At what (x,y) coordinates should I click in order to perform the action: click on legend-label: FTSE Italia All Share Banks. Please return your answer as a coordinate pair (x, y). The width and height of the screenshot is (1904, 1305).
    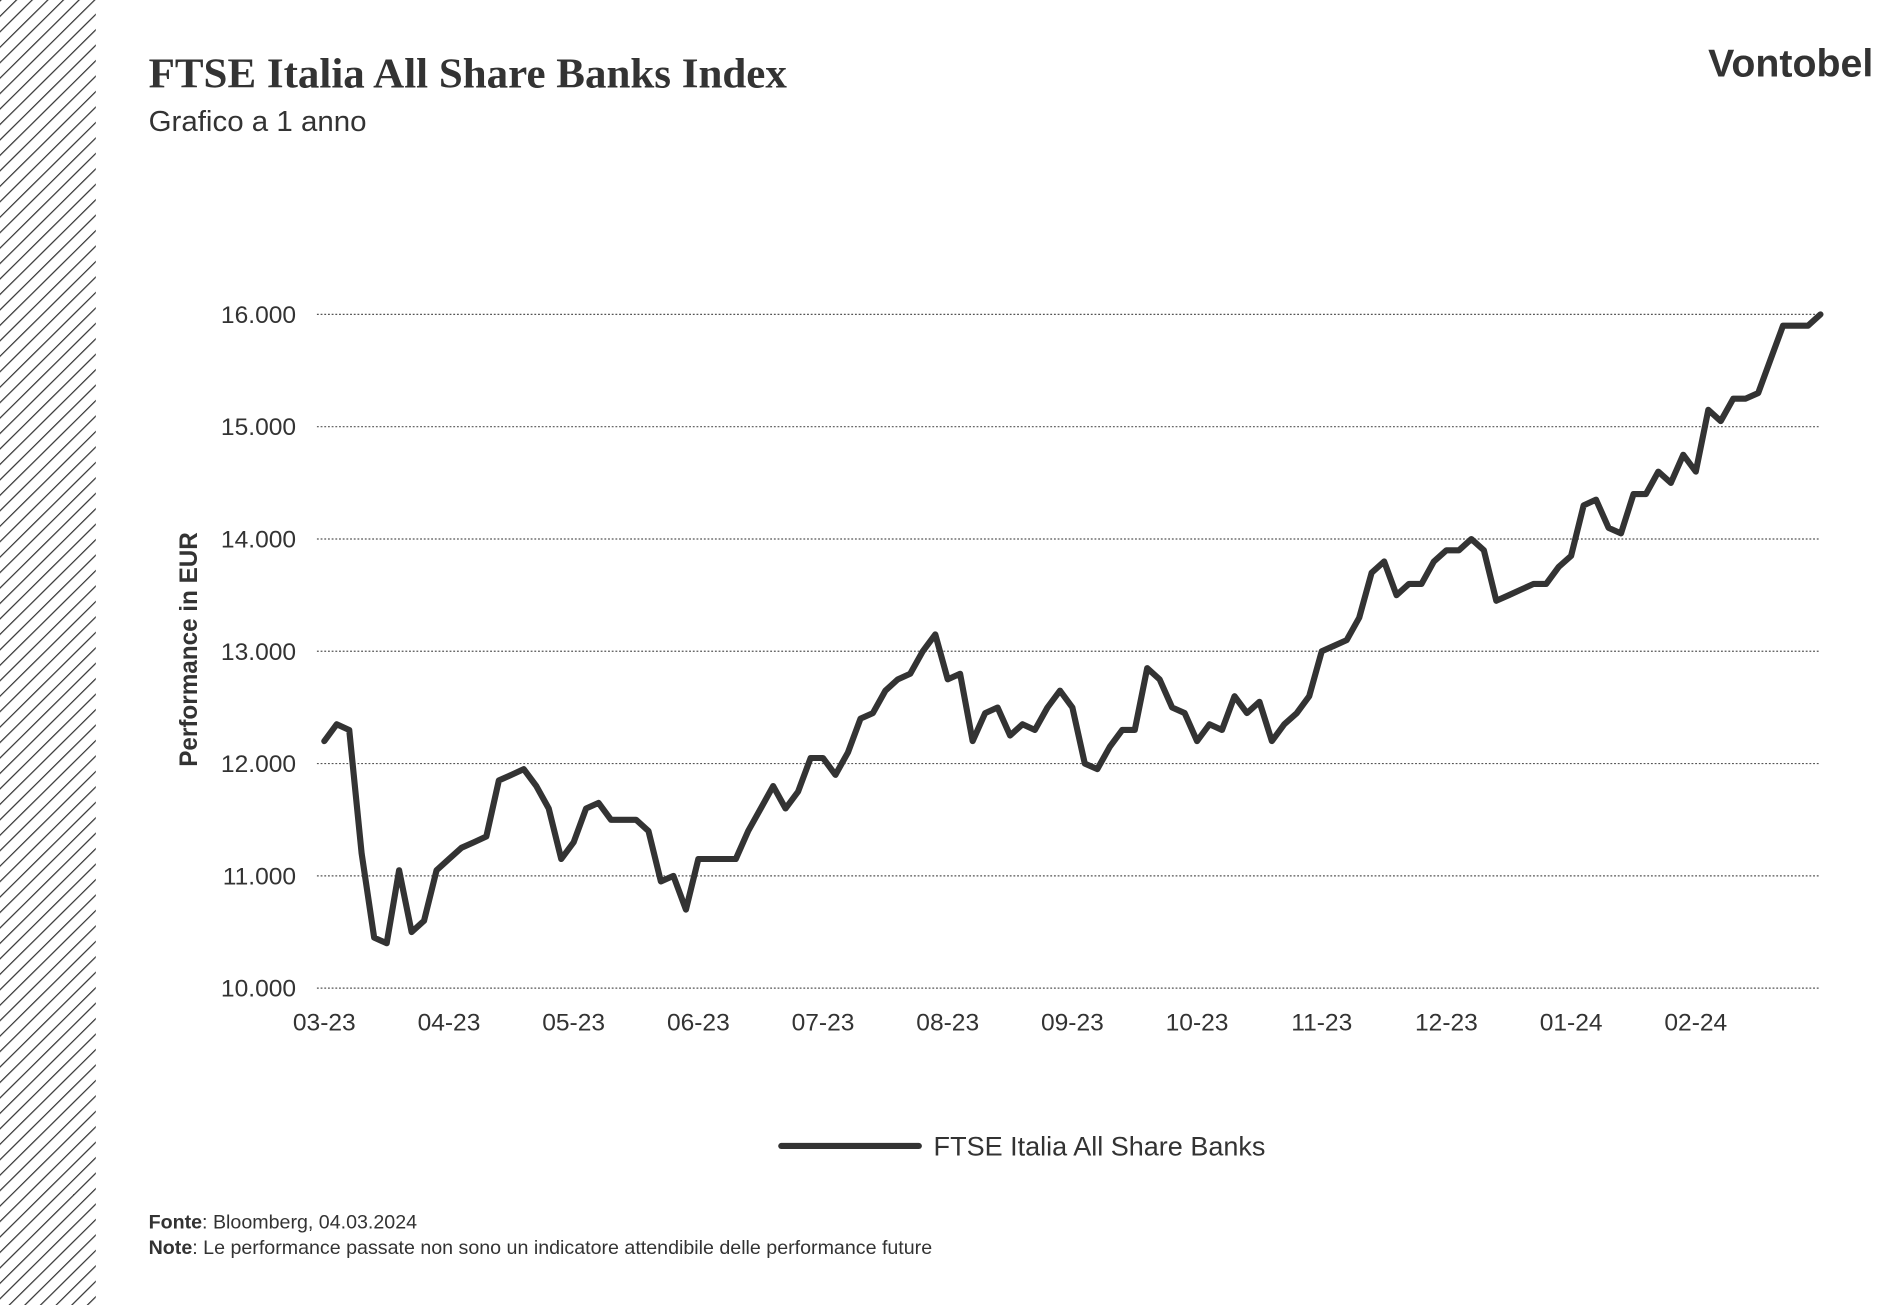
    Looking at the image, I should click on (1100, 1147).